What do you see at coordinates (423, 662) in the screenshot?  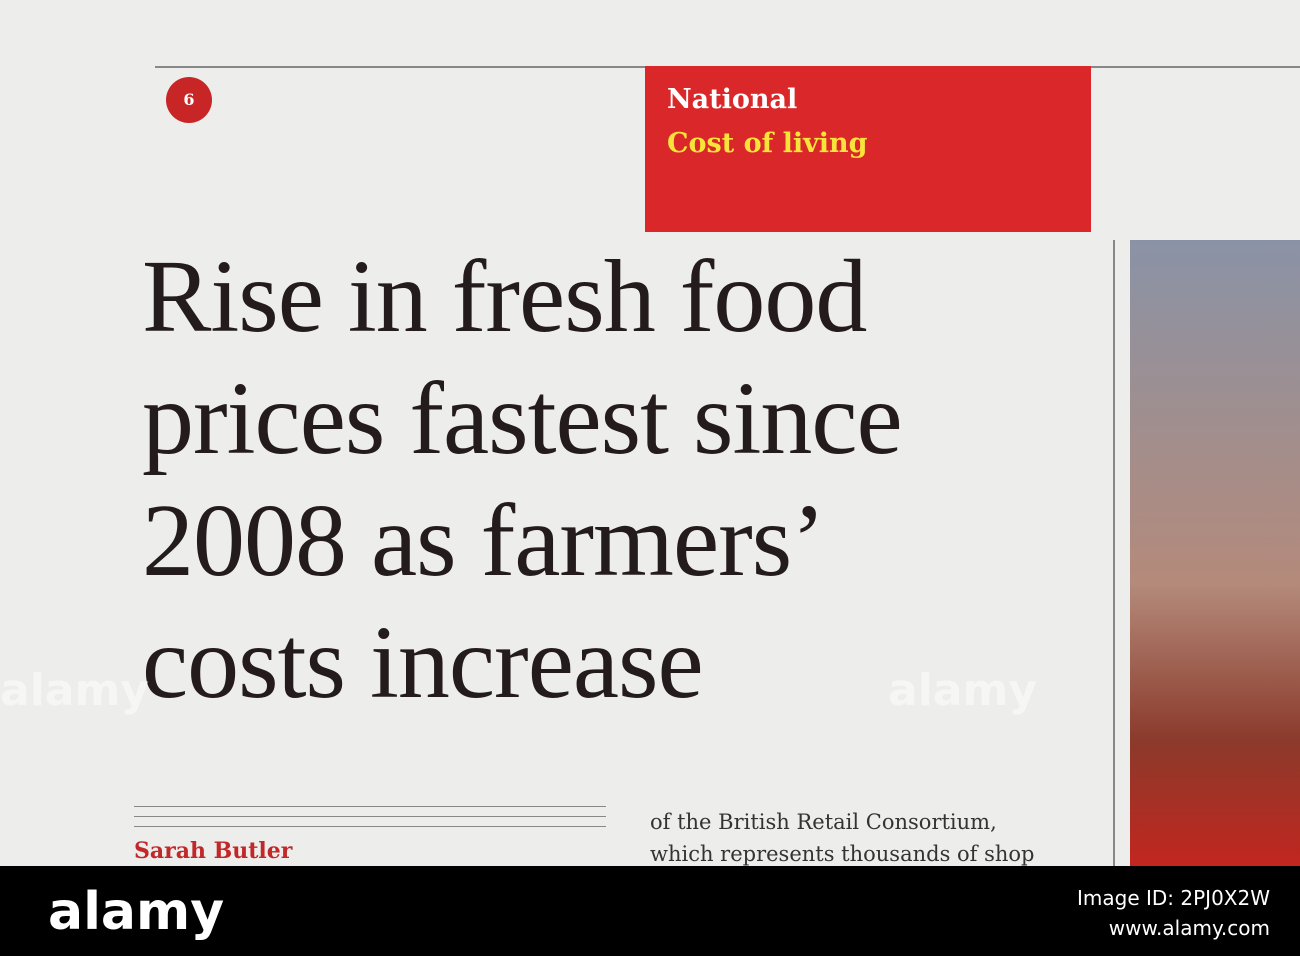 I see `headline-line: costs increase` at bounding box center [423, 662].